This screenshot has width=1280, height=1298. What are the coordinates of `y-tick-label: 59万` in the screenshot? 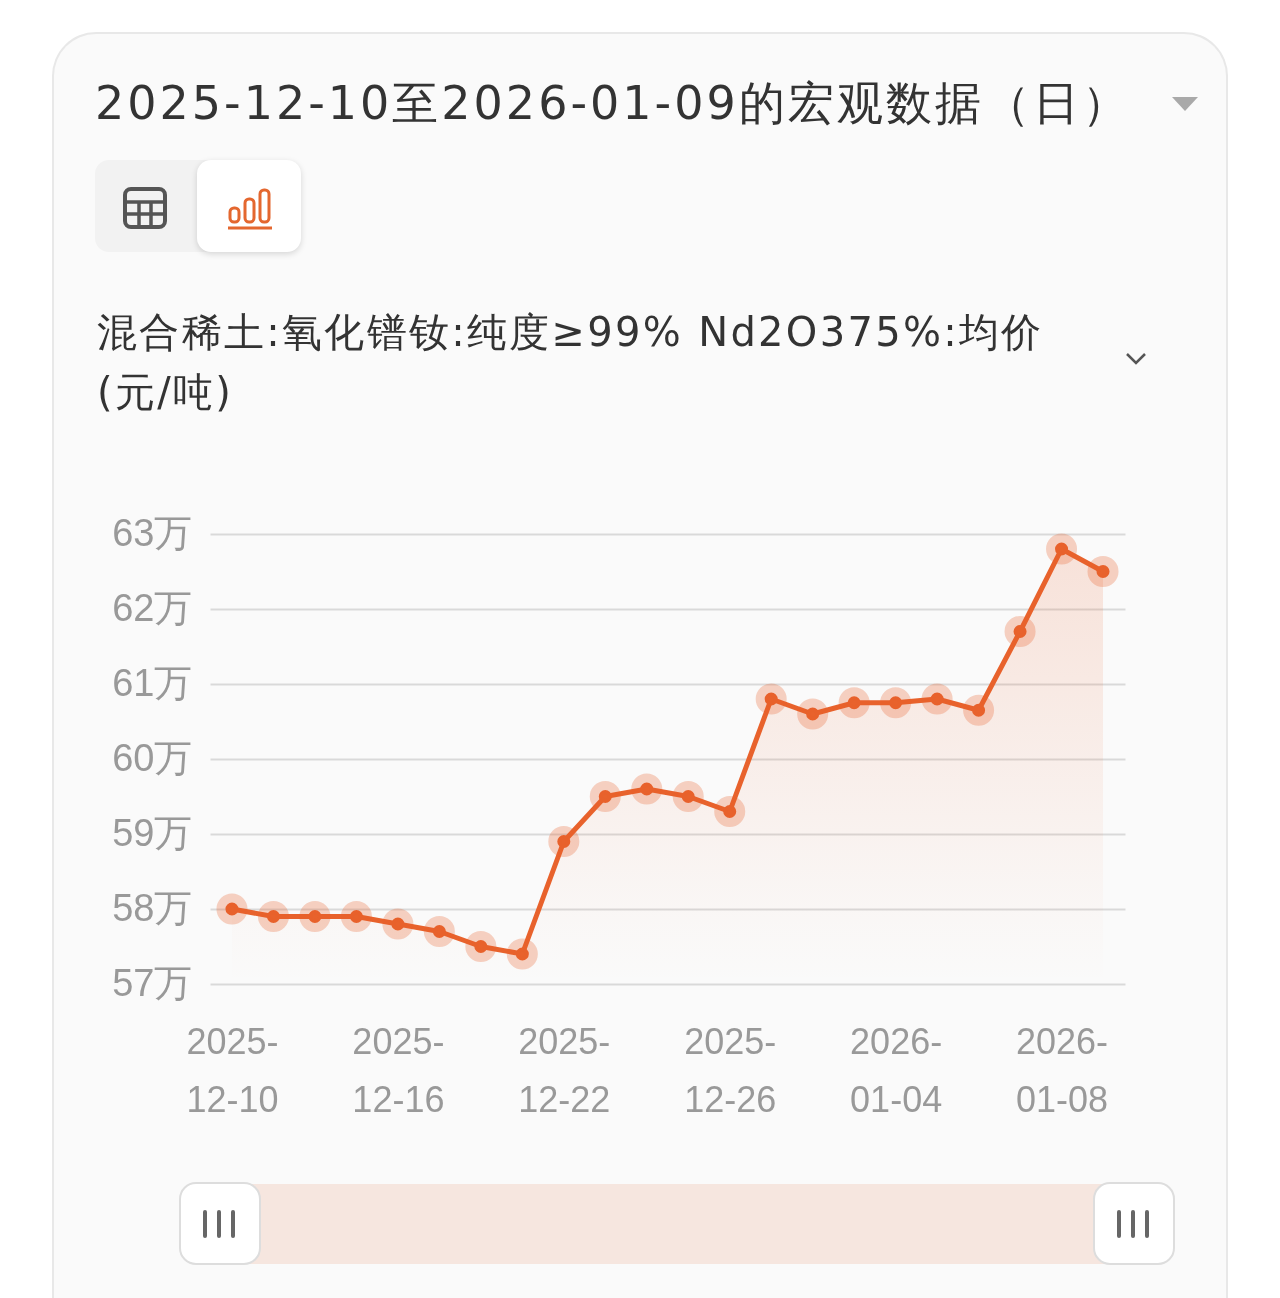 It's located at (152, 832).